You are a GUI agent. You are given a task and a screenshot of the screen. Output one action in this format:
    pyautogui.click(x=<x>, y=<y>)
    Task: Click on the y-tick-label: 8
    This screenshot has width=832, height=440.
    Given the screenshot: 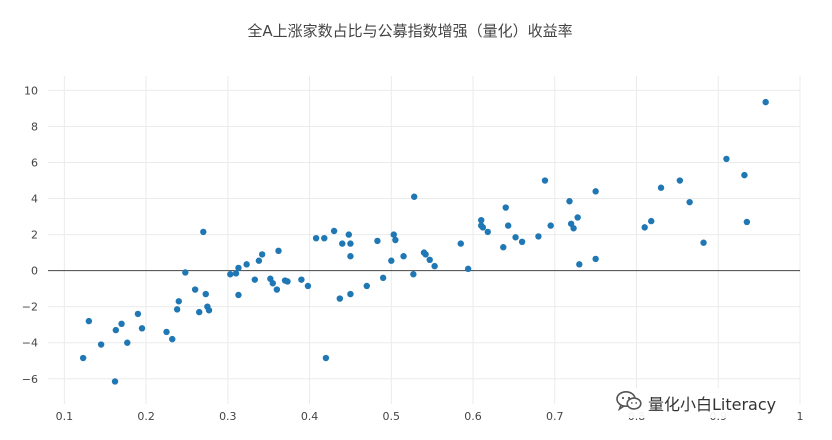 What is the action you would take?
    pyautogui.click(x=34, y=126)
    